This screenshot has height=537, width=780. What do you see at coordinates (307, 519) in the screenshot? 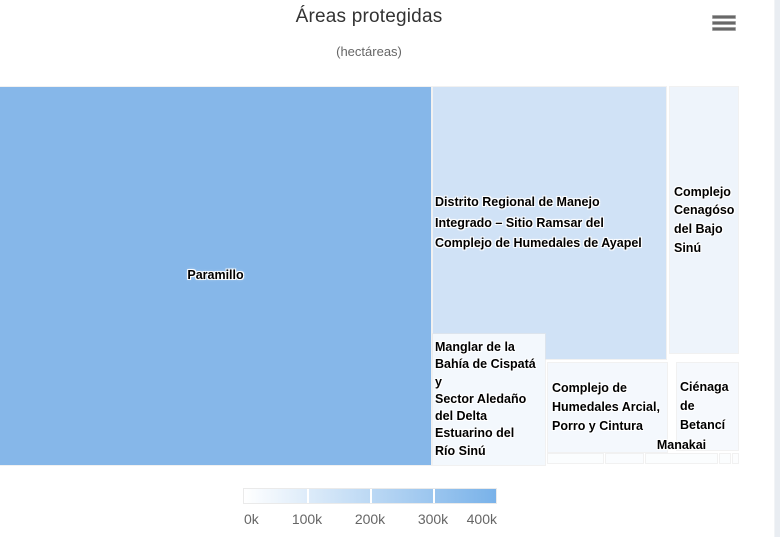
I see `legend-tick-label: 100k` at bounding box center [307, 519].